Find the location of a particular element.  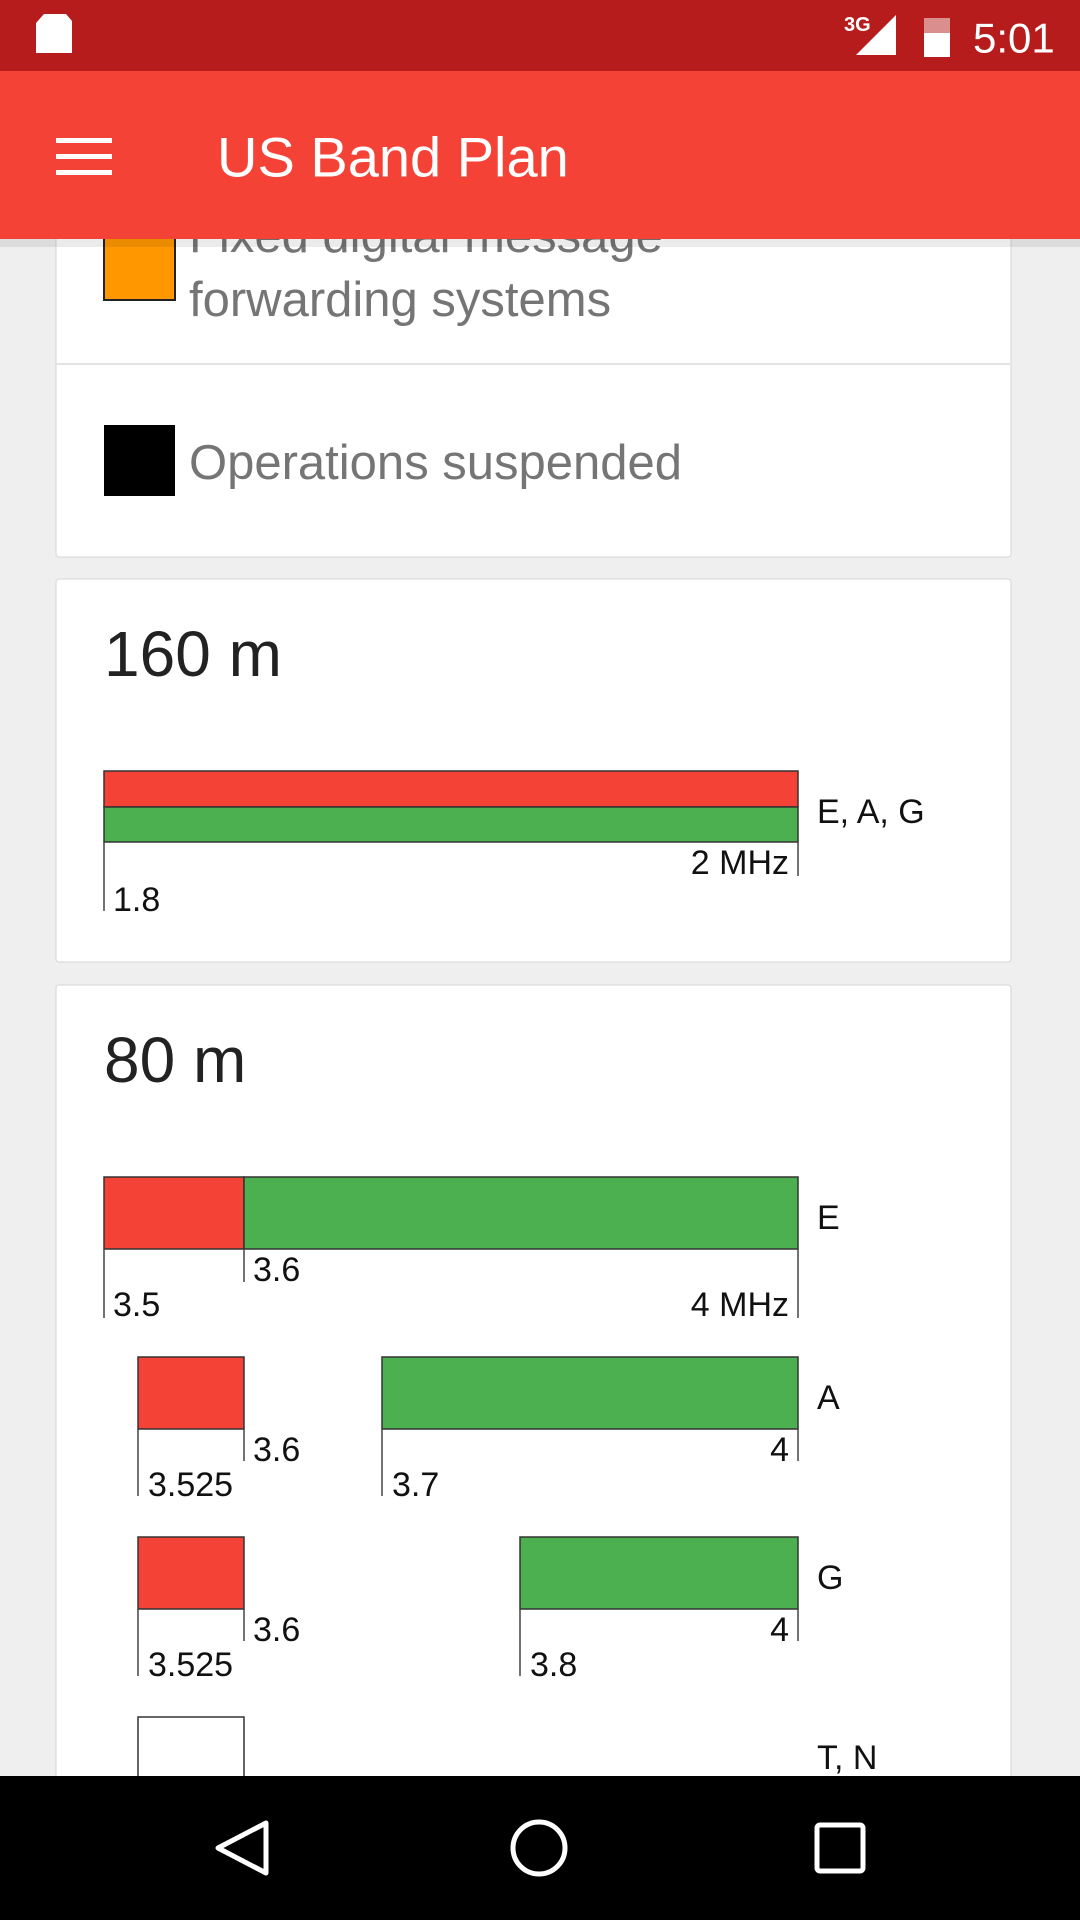

app-bar is located at coordinates (540, 155).